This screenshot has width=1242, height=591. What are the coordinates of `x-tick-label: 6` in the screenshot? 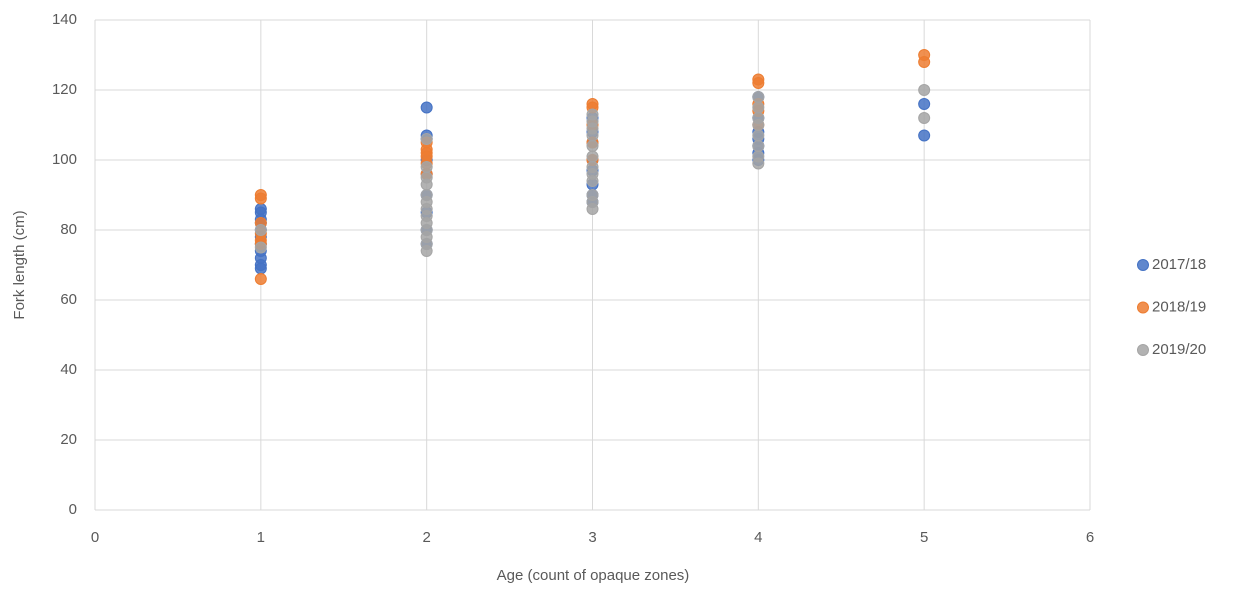 It's located at (1090, 537).